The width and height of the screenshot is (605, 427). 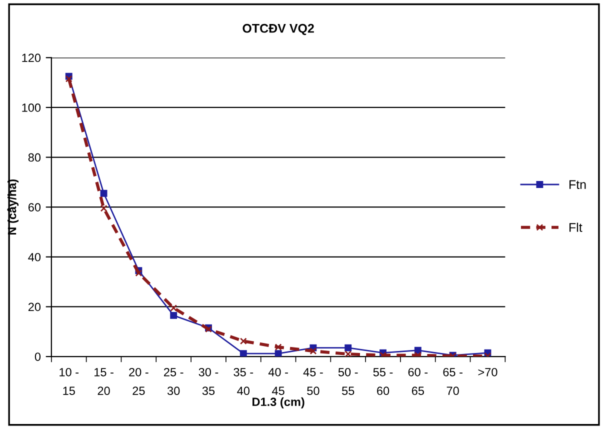 What do you see at coordinates (34, 257) in the screenshot?
I see `y-tick-label: 40` at bounding box center [34, 257].